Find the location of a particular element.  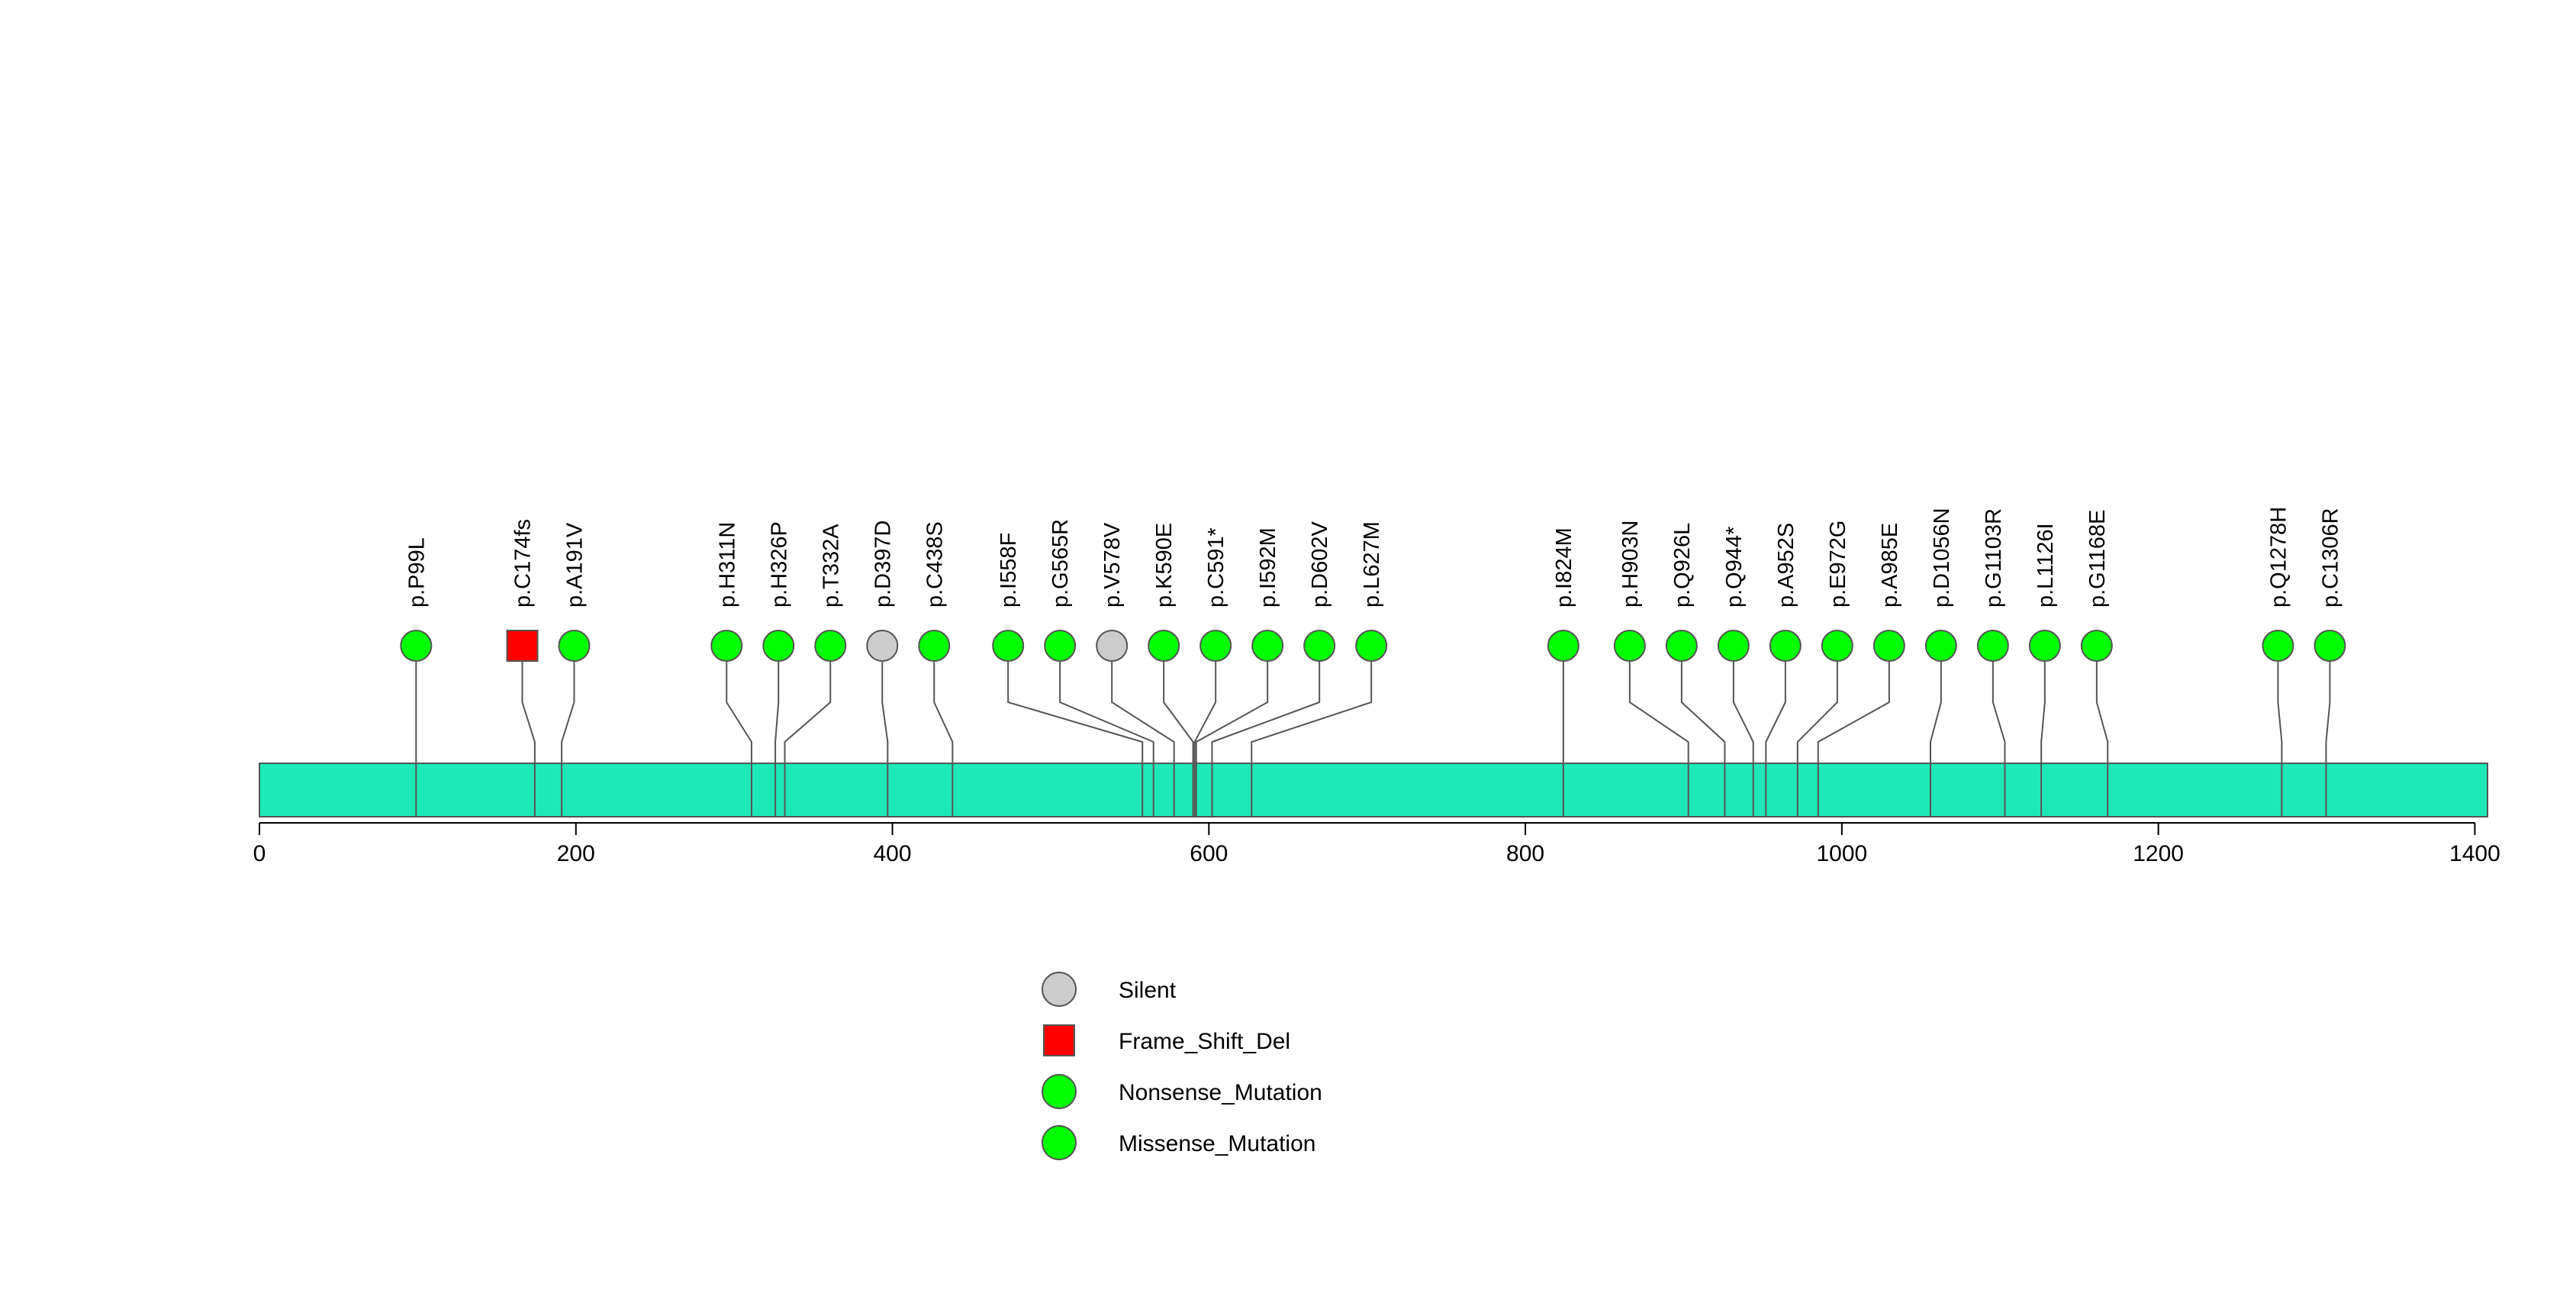

mutation-label: p.I592M is located at coordinates (1268, 567).